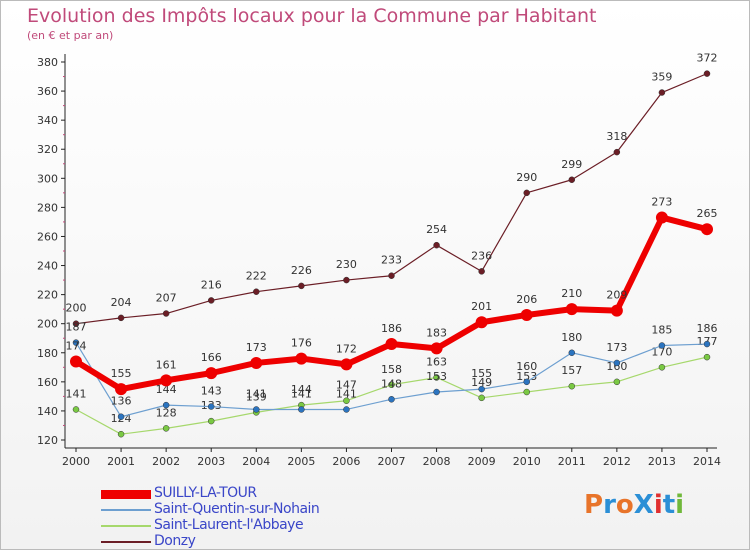 The width and height of the screenshot is (750, 551). What do you see at coordinates (661, 330) in the screenshot?
I see `data-label: 185` at bounding box center [661, 330].